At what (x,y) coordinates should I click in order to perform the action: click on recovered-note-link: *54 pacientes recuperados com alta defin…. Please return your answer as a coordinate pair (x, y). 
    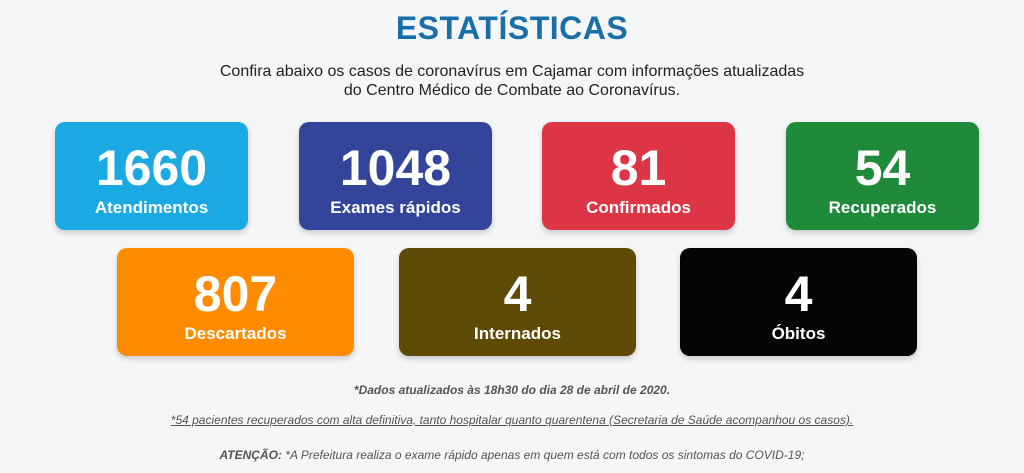
    Looking at the image, I should click on (512, 420).